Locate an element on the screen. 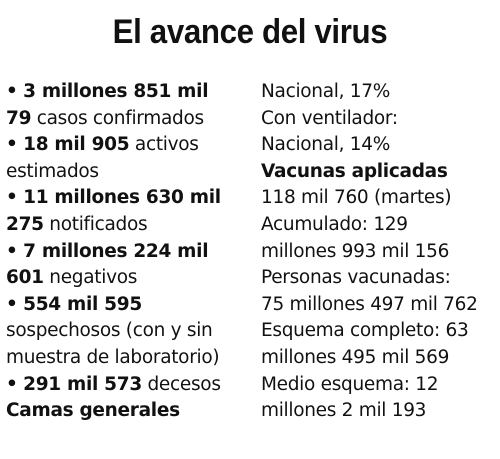 This screenshot has height=459, width=500. stat-active: • 18 mil 905 activos estimados is located at coordinates (102, 158).